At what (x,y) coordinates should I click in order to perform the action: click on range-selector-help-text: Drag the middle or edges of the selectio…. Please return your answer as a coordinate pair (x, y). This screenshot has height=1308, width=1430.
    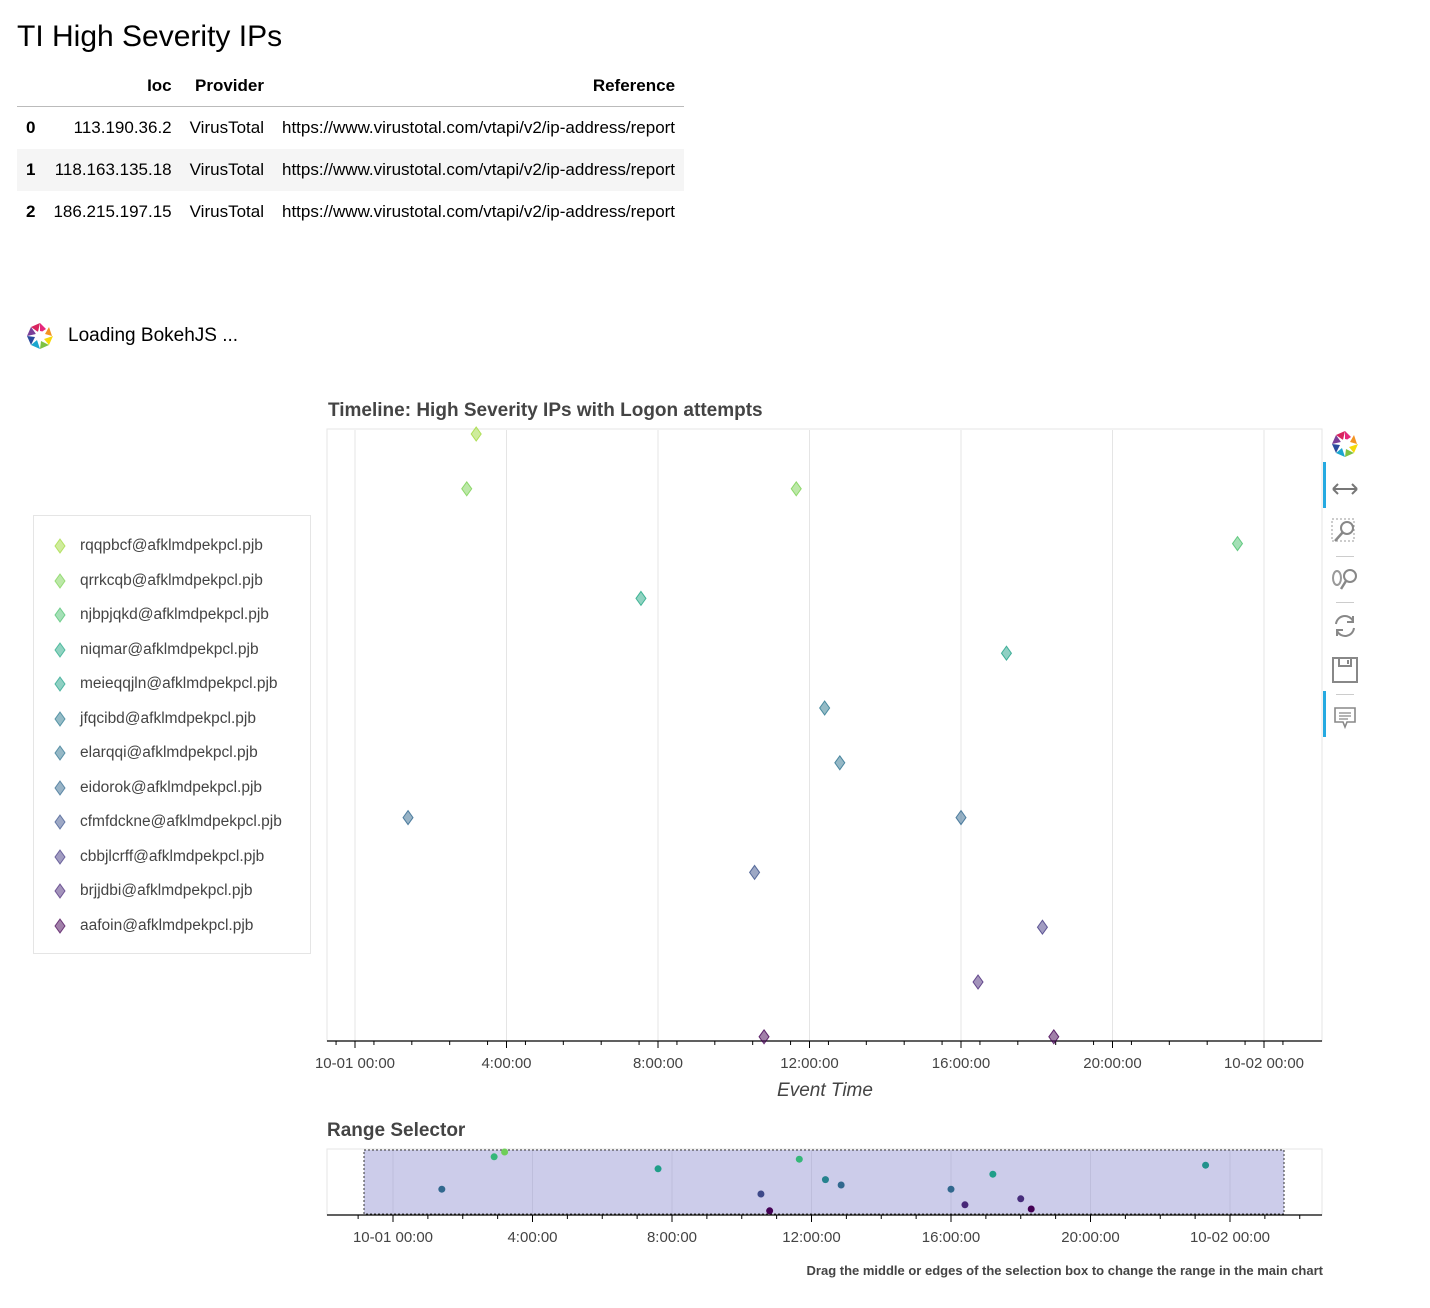
    Looking at the image, I should click on (1064, 1270).